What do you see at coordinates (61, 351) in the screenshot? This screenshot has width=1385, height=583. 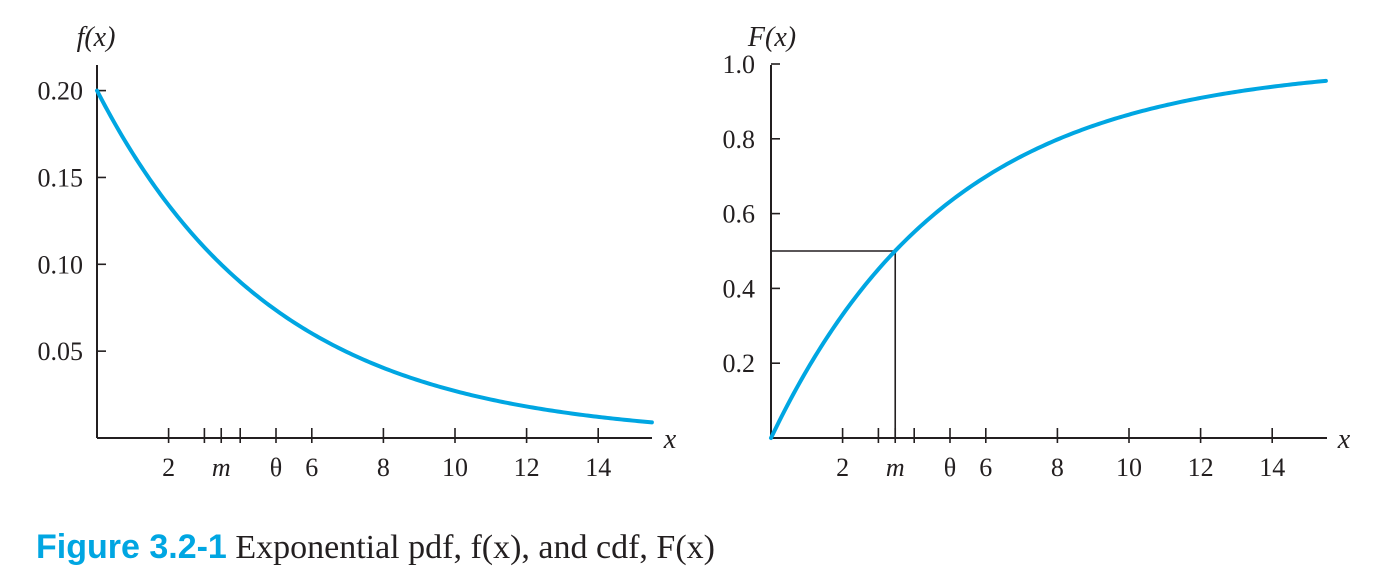 I see `y-tick-label: 0.05` at bounding box center [61, 351].